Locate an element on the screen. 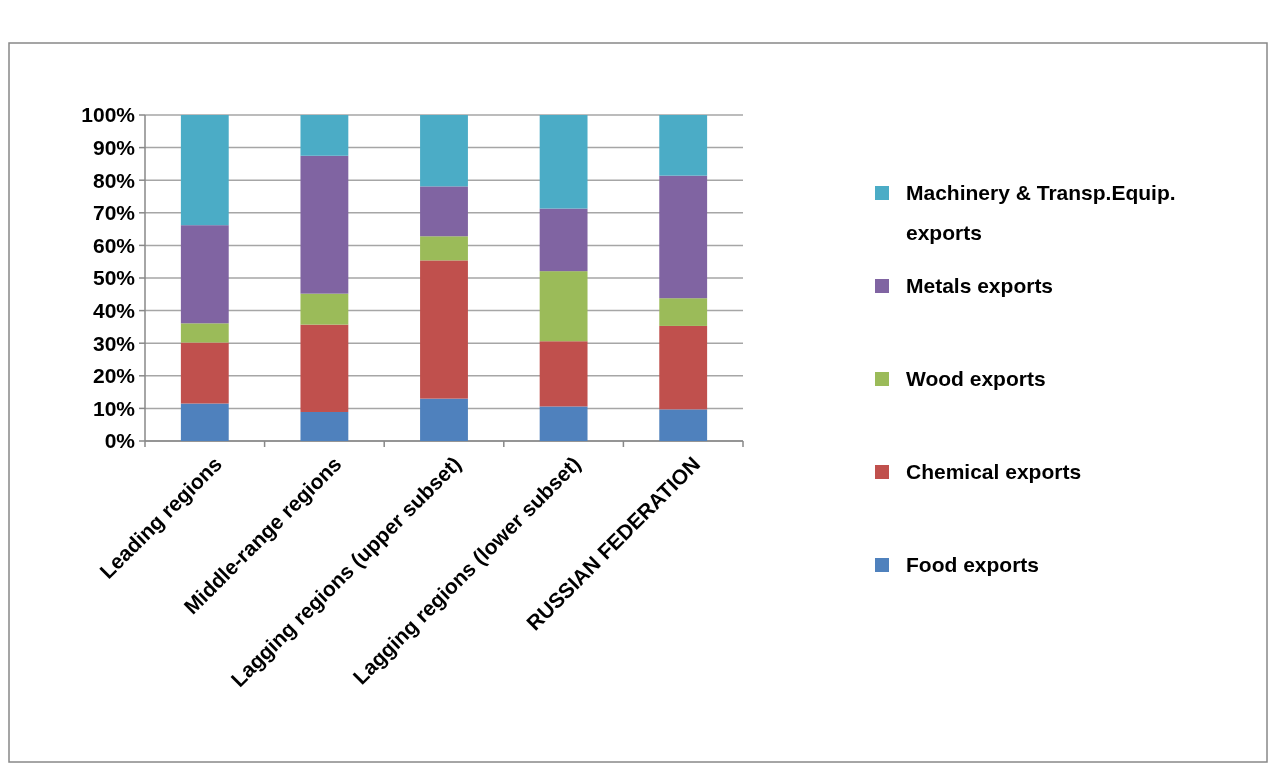 Image resolution: width=1276 pixels, height=771 pixels. y-tick-label: 10% is located at coordinates (114, 408).